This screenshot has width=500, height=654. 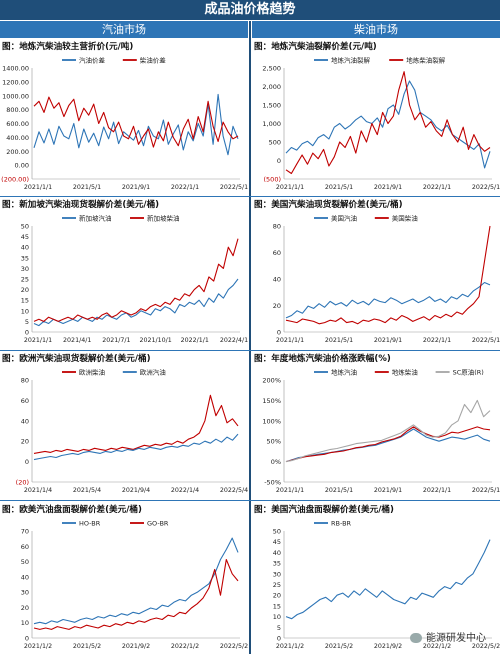 What do you see at coordinates (315, 47) in the screenshot?
I see `chart-title: 图：地炼汽柴油裂解价差(元/吨)` at bounding box center [315, 47].